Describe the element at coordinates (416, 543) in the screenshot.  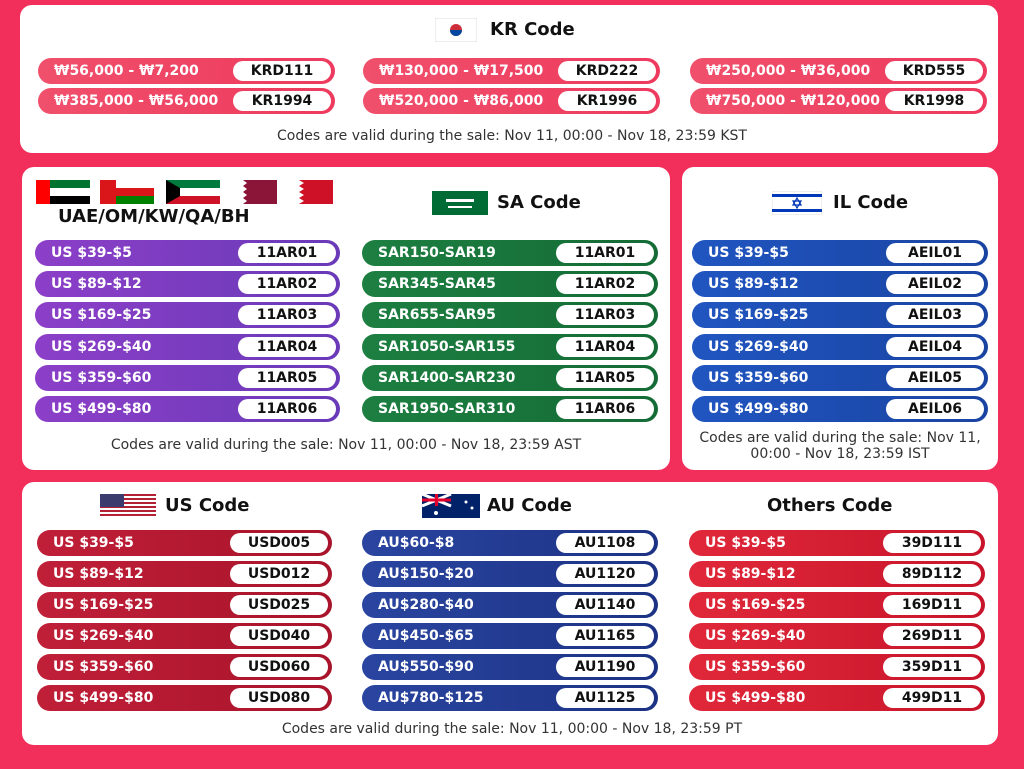
I see `price-range: AU$60-$8` at that location.